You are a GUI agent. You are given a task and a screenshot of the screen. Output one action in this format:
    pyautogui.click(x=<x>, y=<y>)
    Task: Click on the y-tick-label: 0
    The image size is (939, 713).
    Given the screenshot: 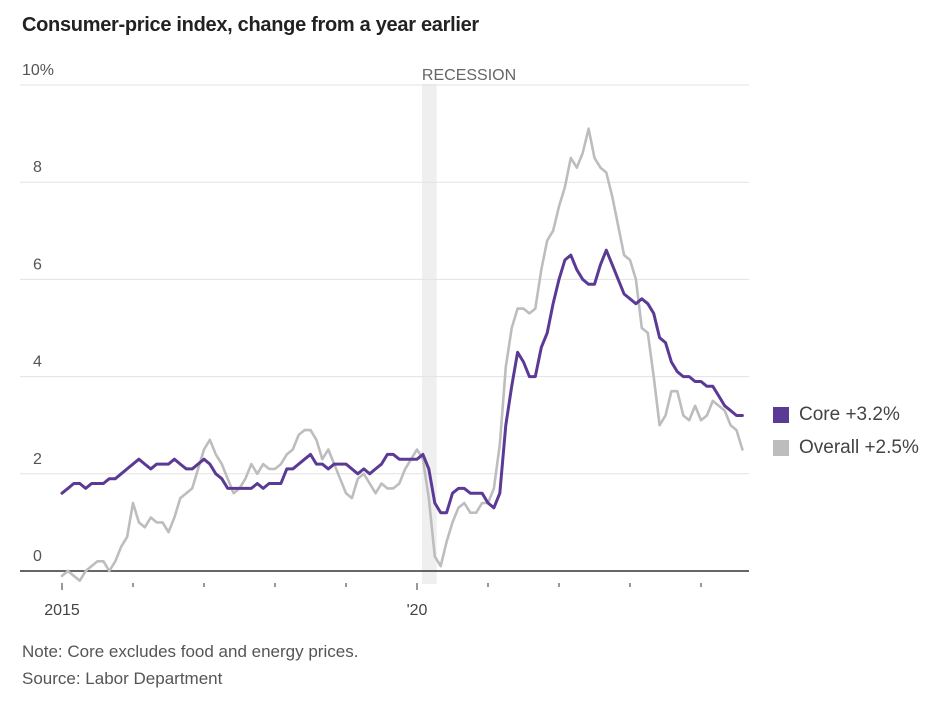 What is the action you would take?
    pyautogui.click(x=37, y=556)
    